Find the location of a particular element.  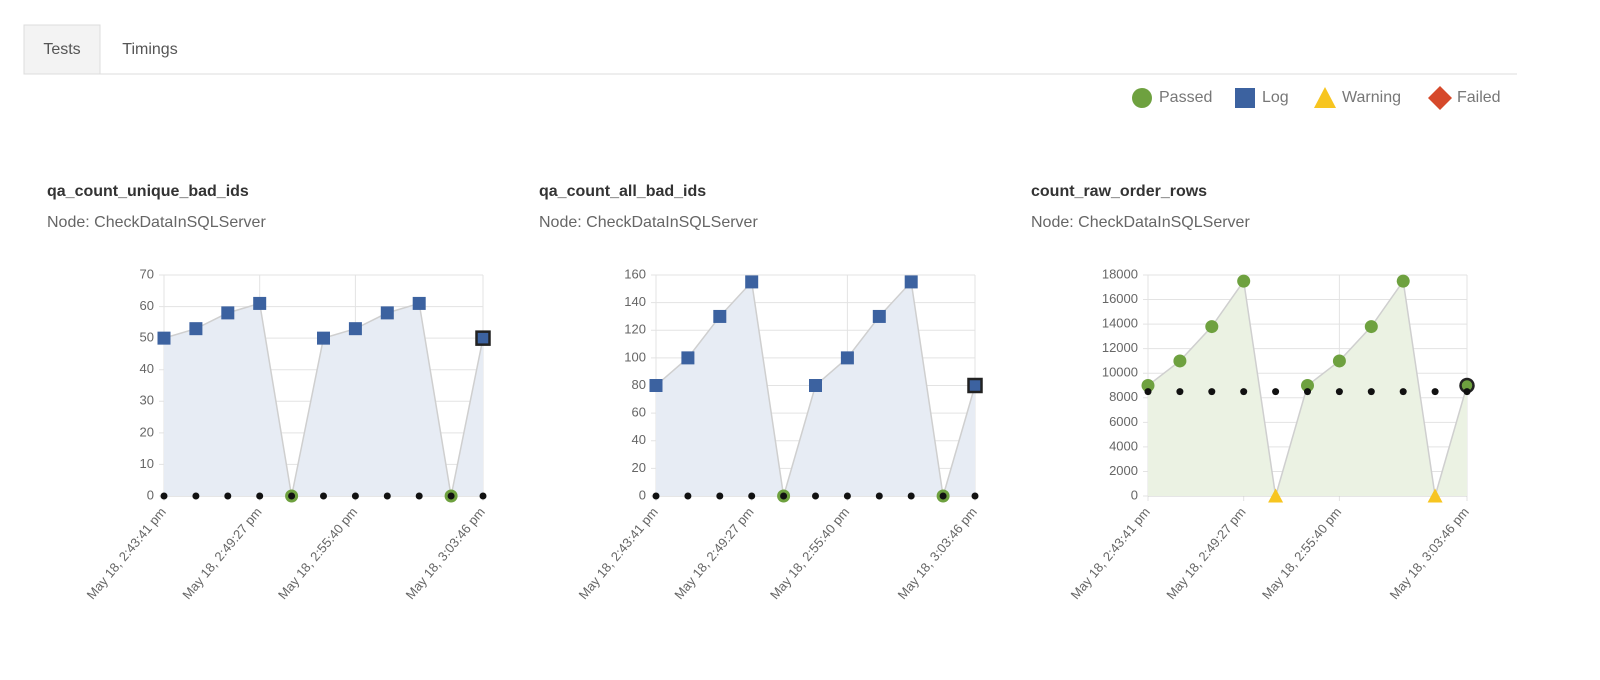

y-tick-label: 10000 is located at coordinates (1120, 372).